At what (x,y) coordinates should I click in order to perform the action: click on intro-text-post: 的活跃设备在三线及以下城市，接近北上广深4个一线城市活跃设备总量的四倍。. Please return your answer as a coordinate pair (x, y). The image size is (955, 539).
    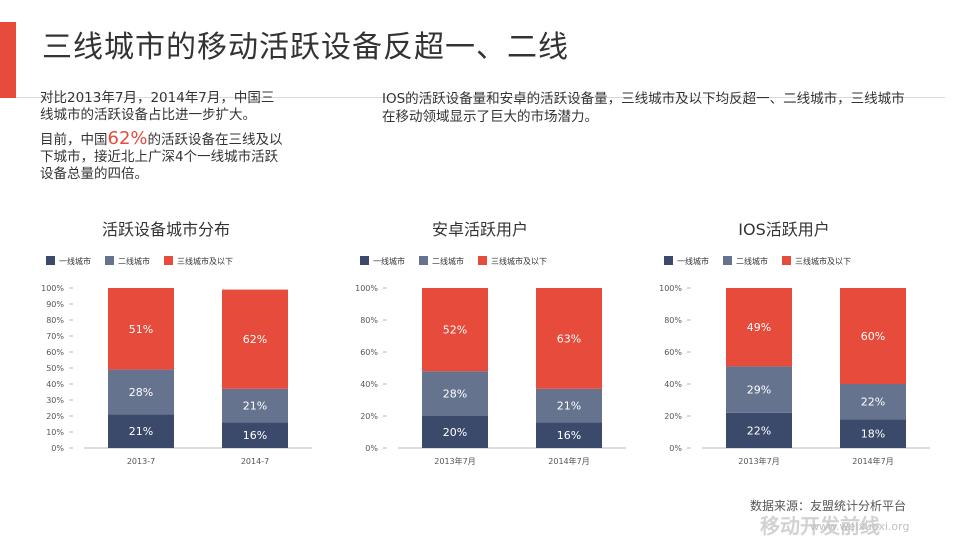
    Looking at the image, I should click on (161, 157).